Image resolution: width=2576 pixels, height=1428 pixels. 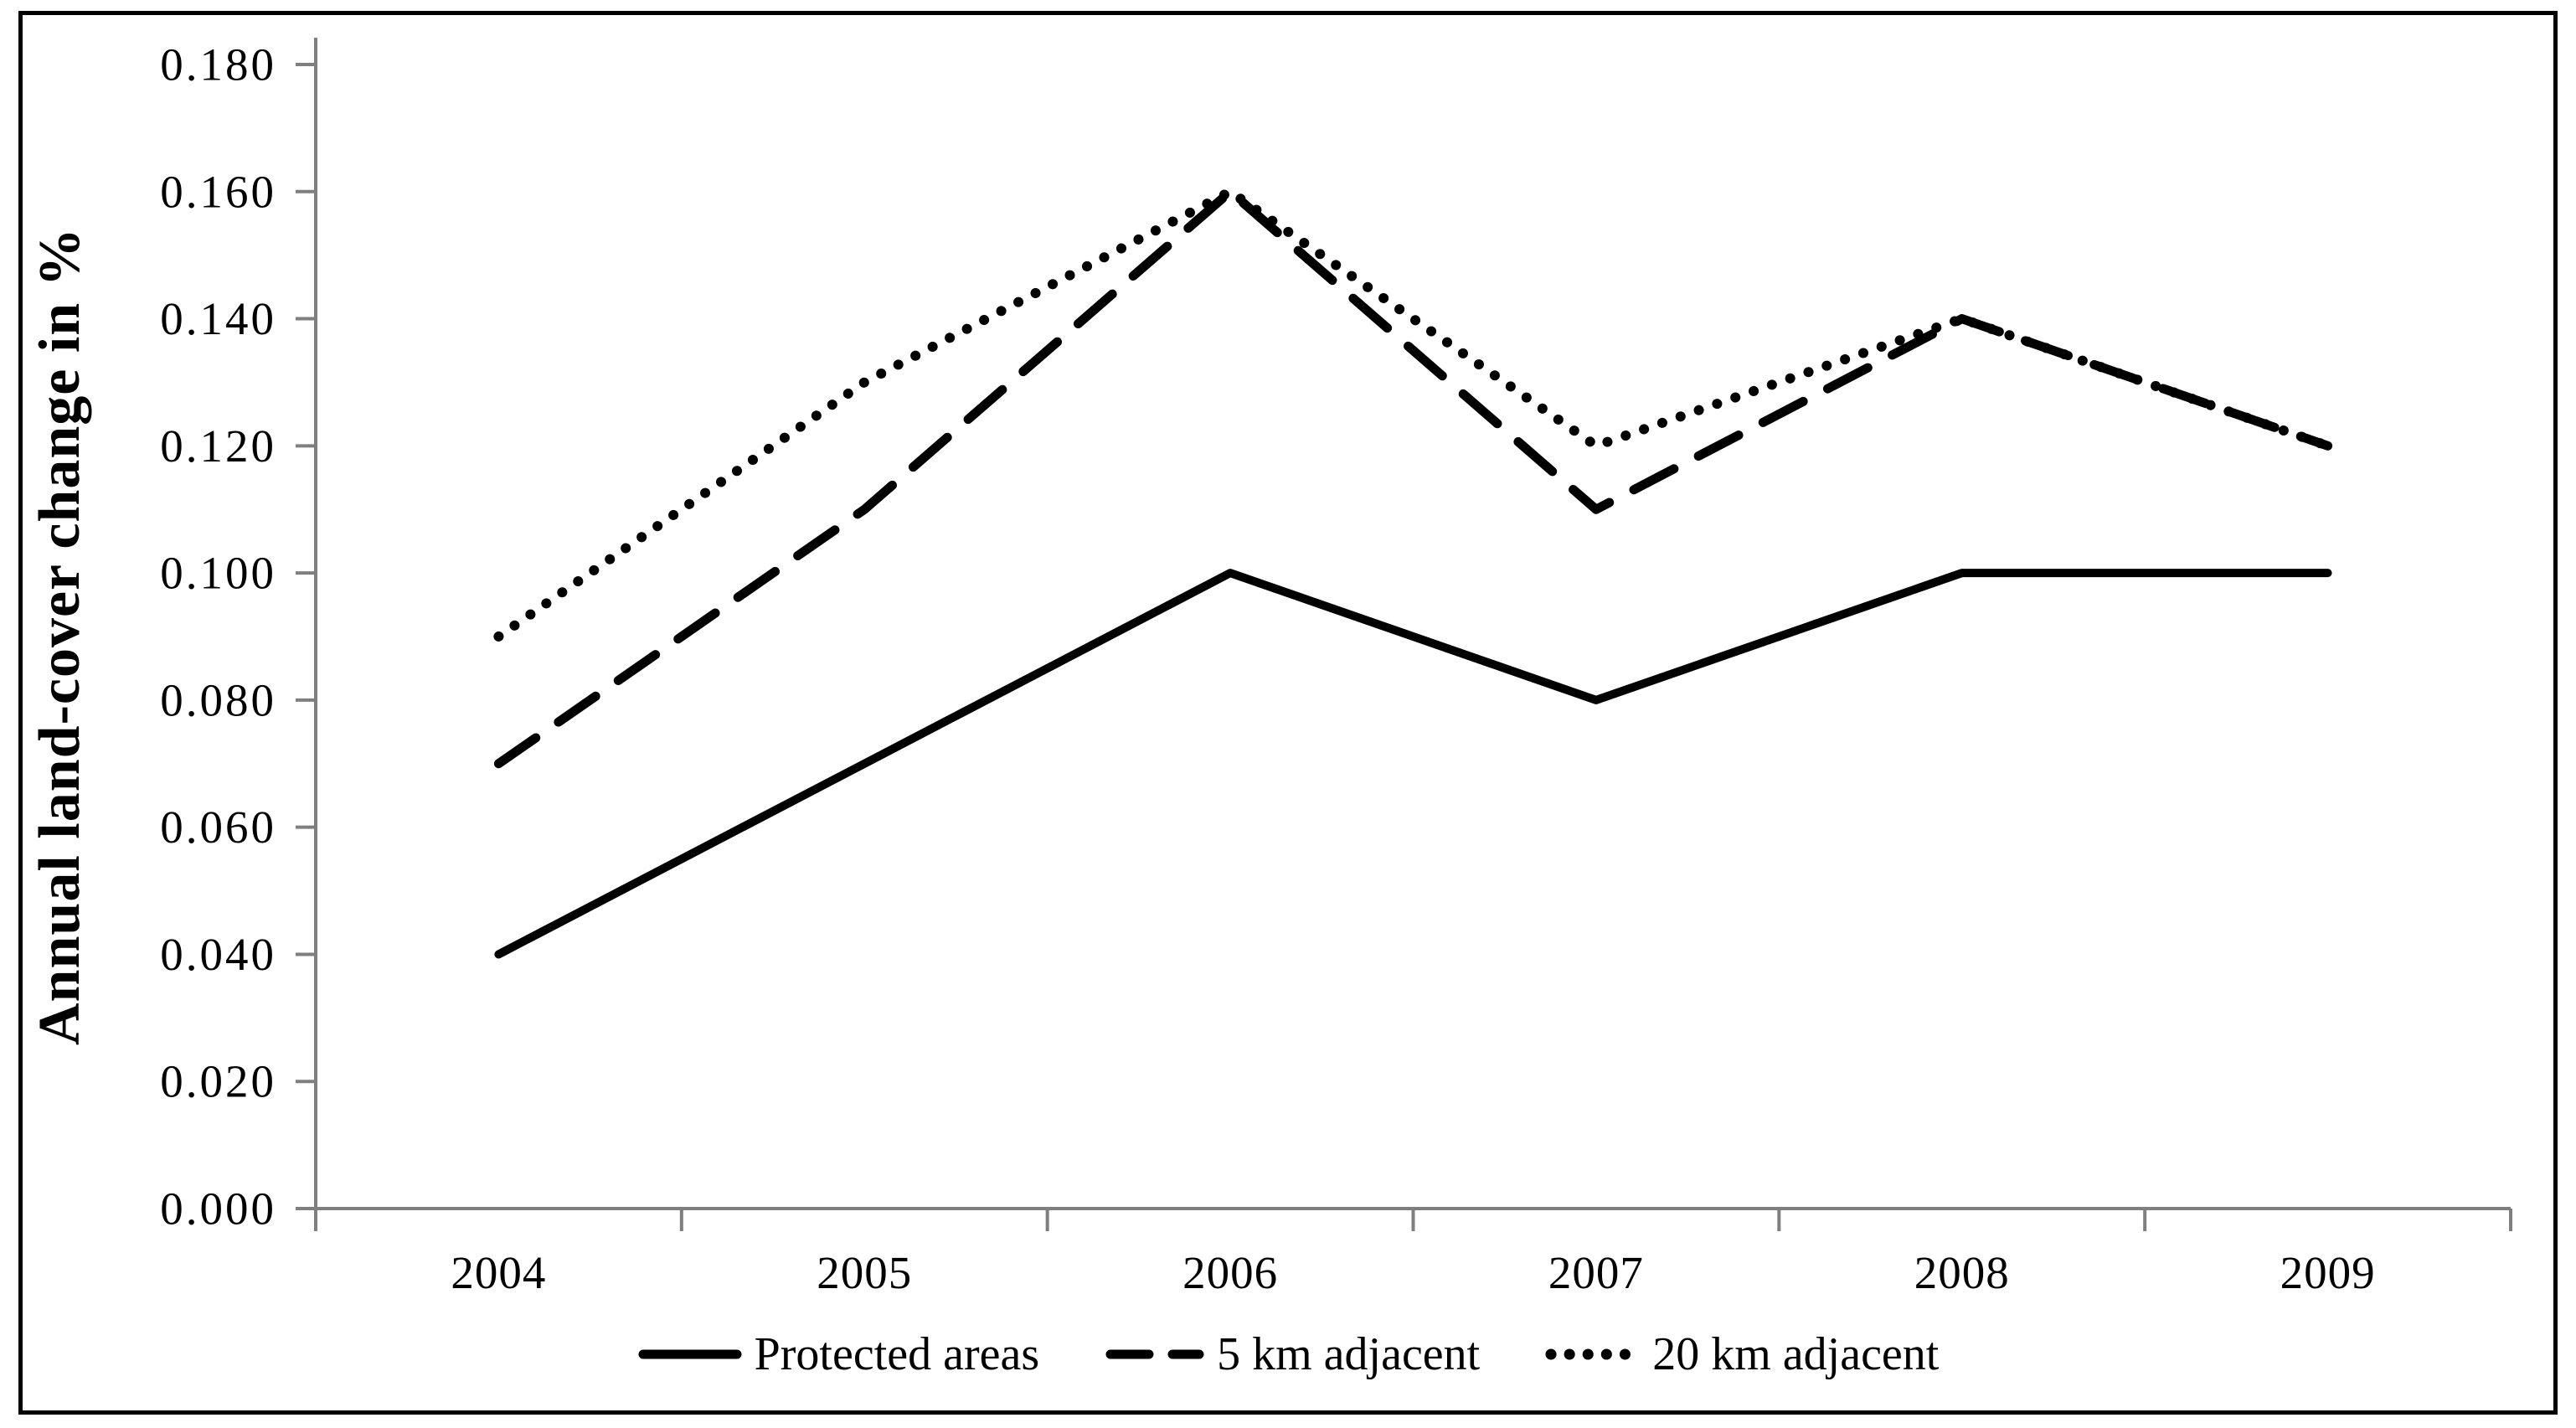 I want to click on y-axis-tick-label: 0.140, so click(x=218, y=318).